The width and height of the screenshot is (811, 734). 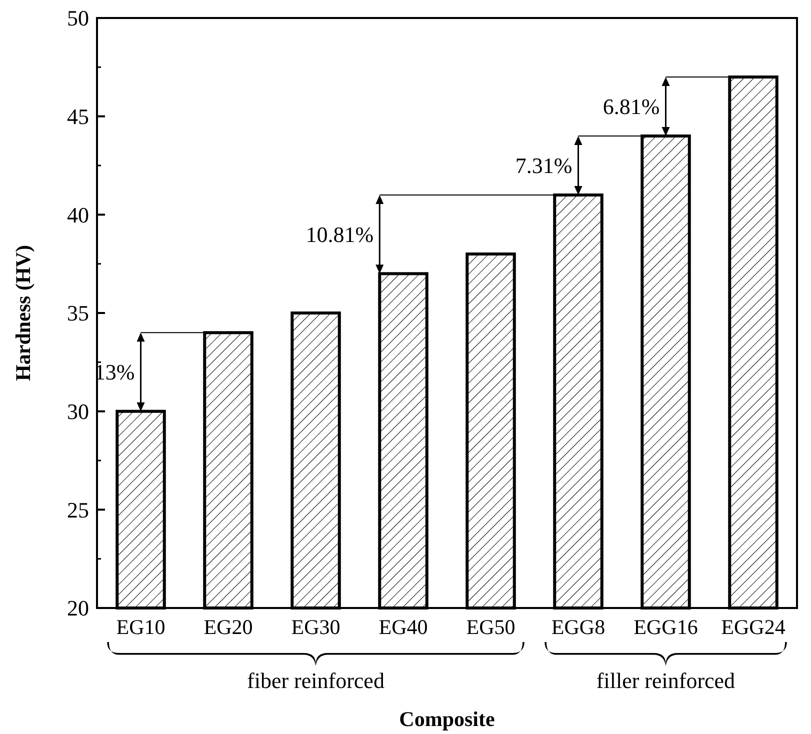 What do you see at coordinates (447, 719) in the screenshot?
I see `x-axis-title: Composite` at bounding box center [447, 719].